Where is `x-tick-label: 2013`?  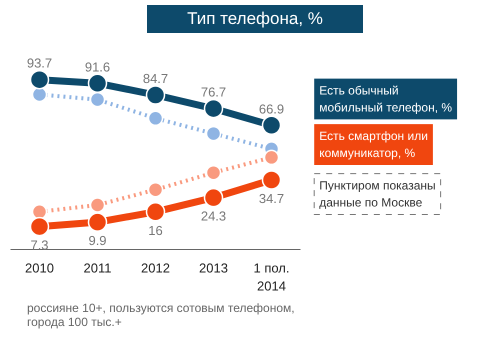 x-tick-label: 2013 is located at coordinates (213, 268).